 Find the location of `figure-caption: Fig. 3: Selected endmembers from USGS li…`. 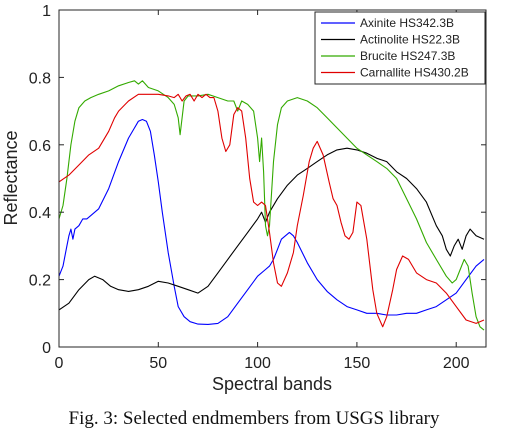

figure-caption: Fig. 3: Selected endmembers from USGS li… is located at coordinates (254, 418).